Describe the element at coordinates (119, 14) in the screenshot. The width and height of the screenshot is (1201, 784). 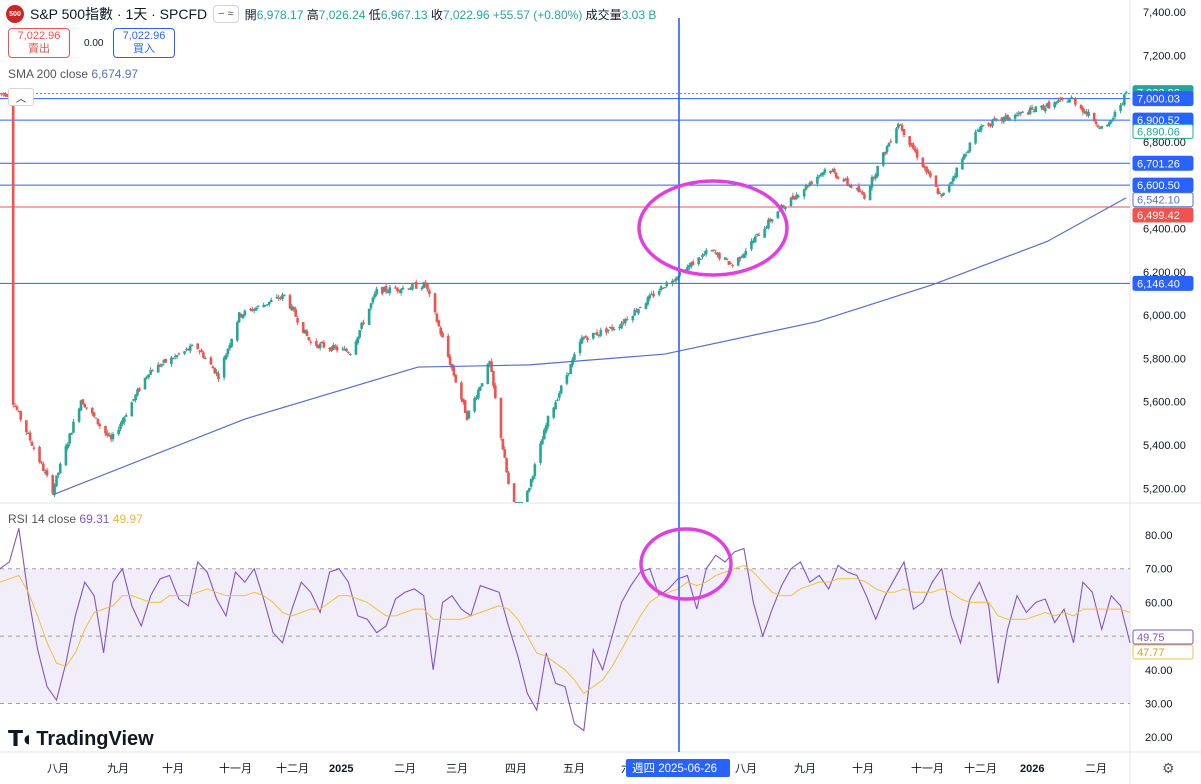
I see `symbol-title: S&P 500指數 · 1天 · SPCFD` at that location.